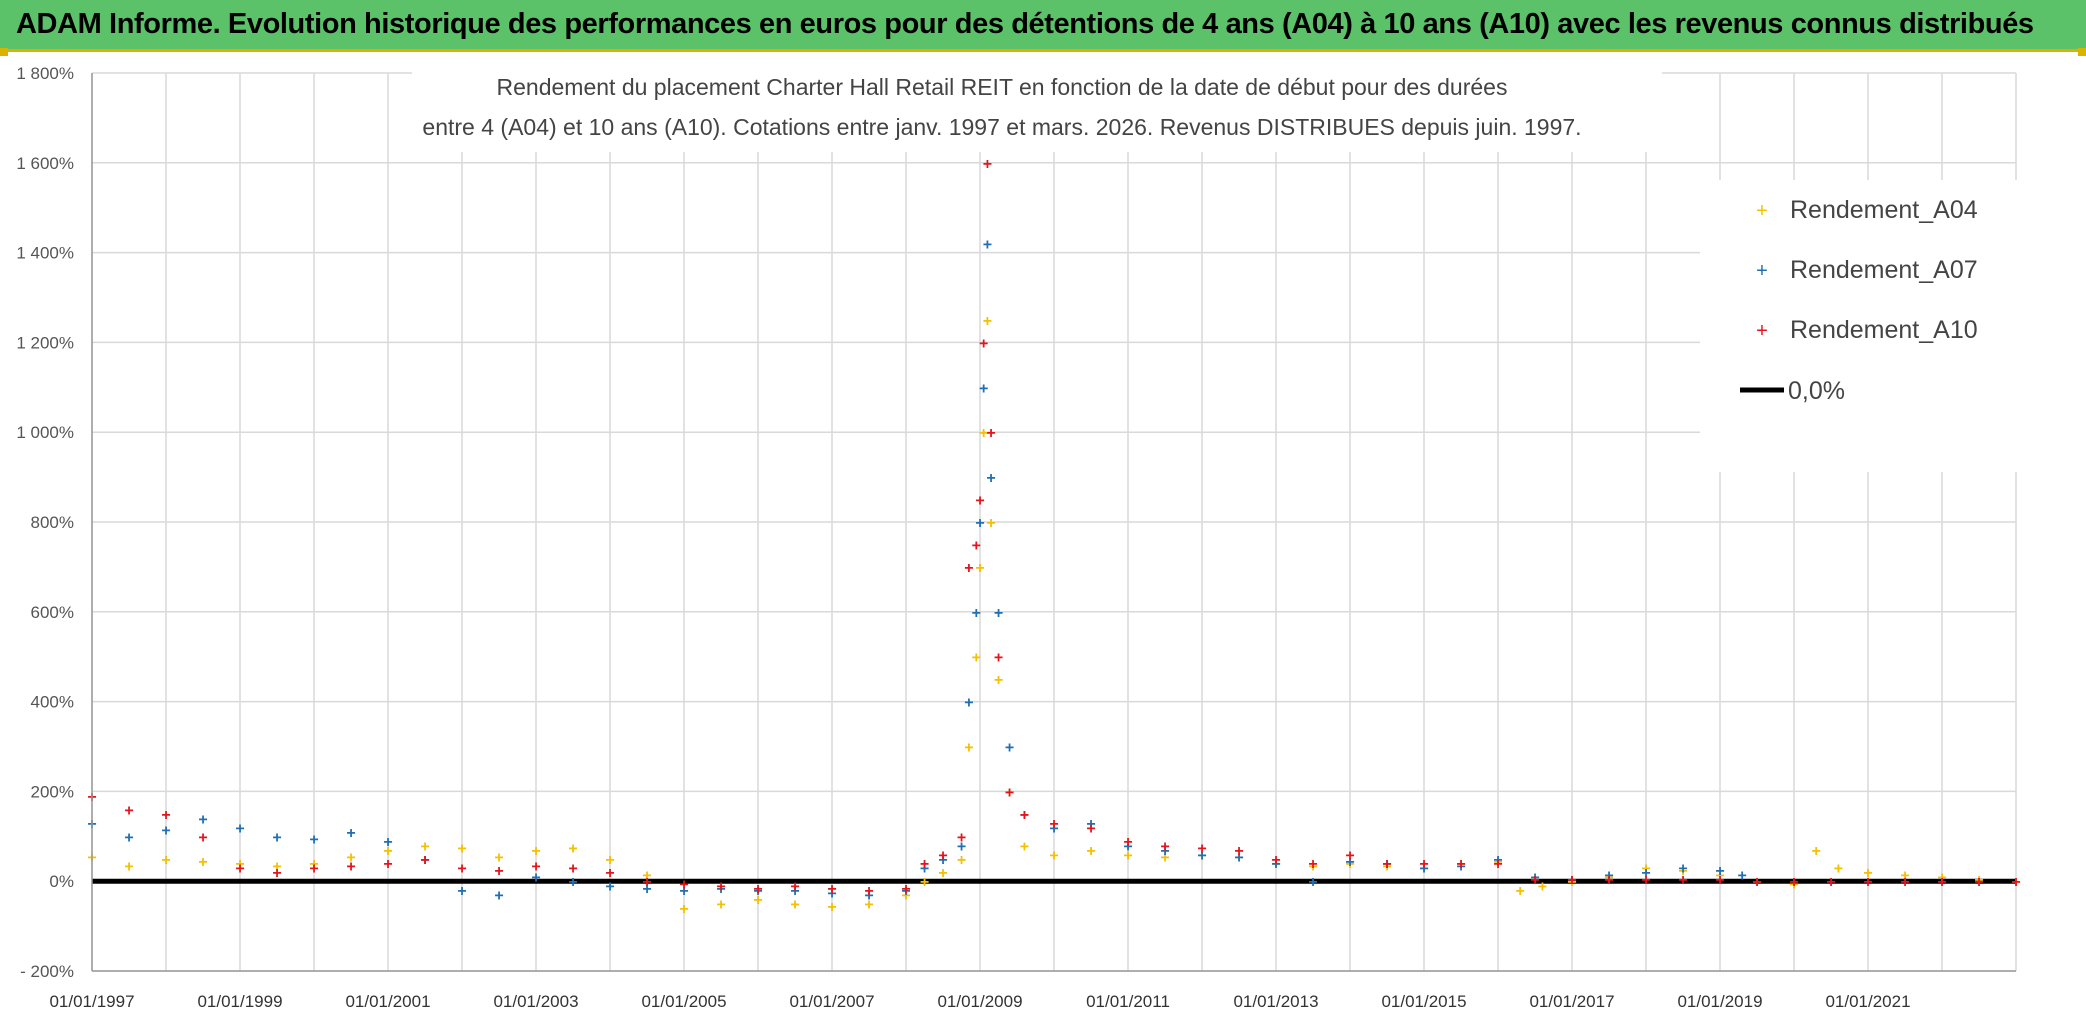 This screenshot has width=2086, height=1036. What do you see at coordinates (1884, 330) in the screenshot?
I see `legend-label-a10: Rendement_A10` at bounding box center [1884, 330].